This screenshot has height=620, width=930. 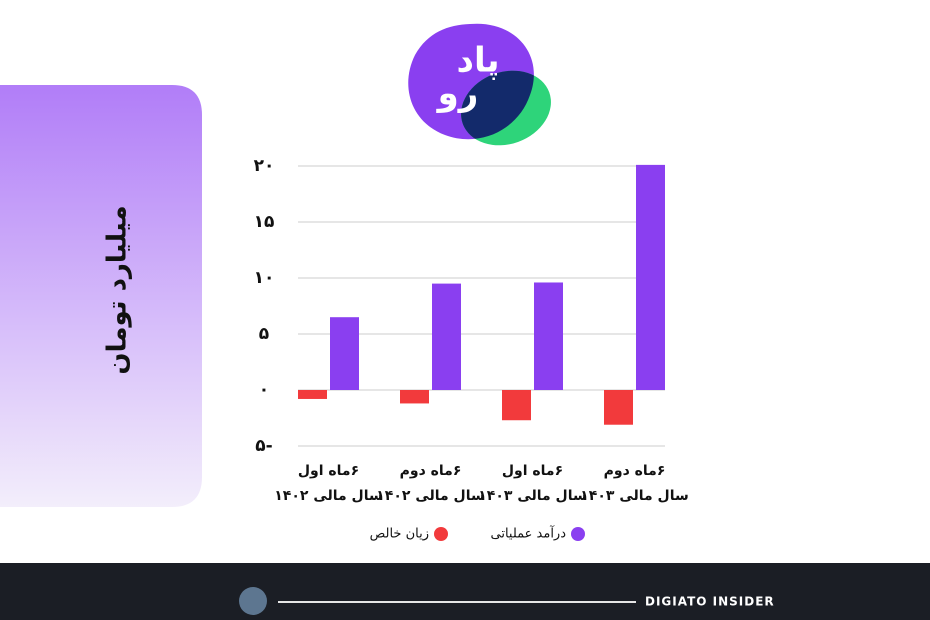 What do you see at coordinates (457, 94) in the screenshot?
I see `logo-text: رو` at bounding box center [457, 94].